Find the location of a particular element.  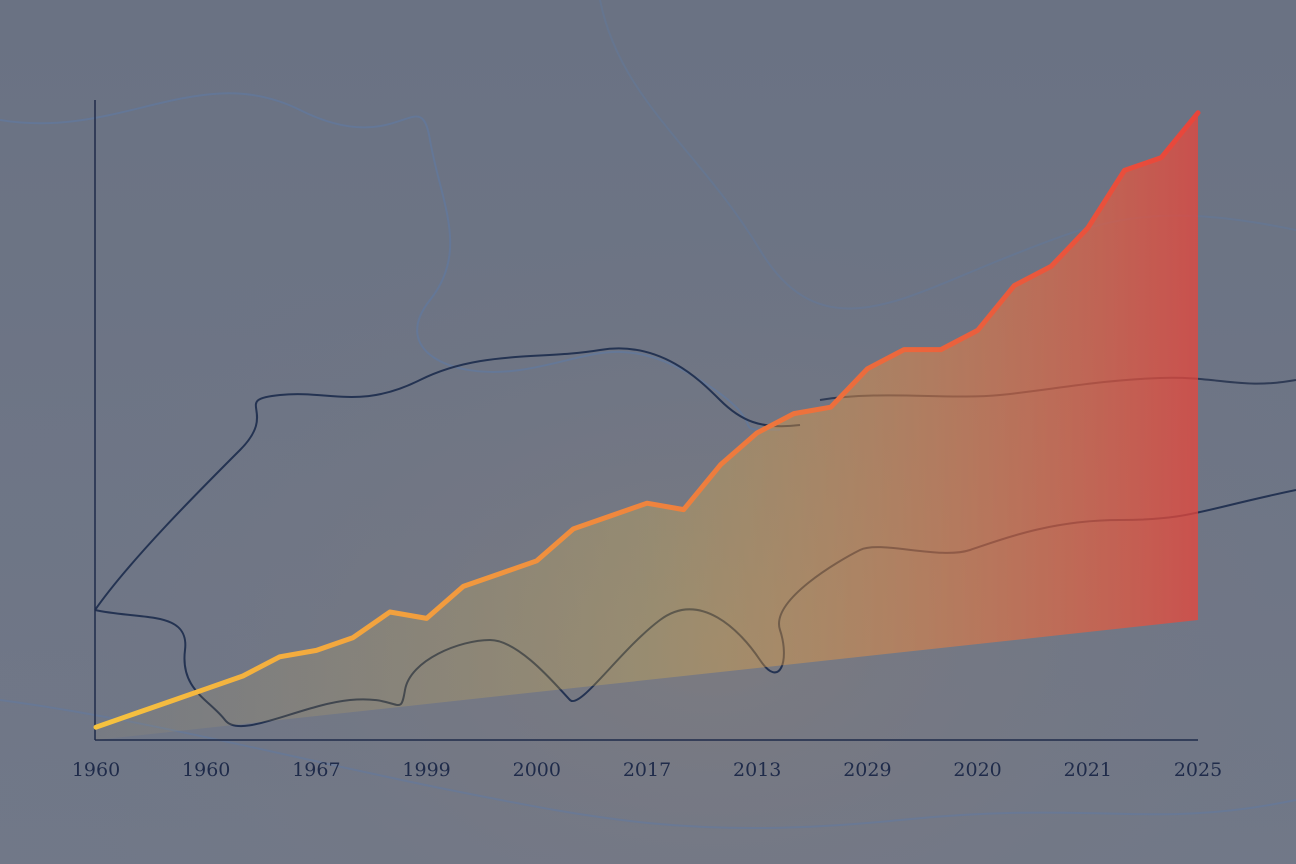

x-tick-label: 2017 is located at coordinates (647, 770).